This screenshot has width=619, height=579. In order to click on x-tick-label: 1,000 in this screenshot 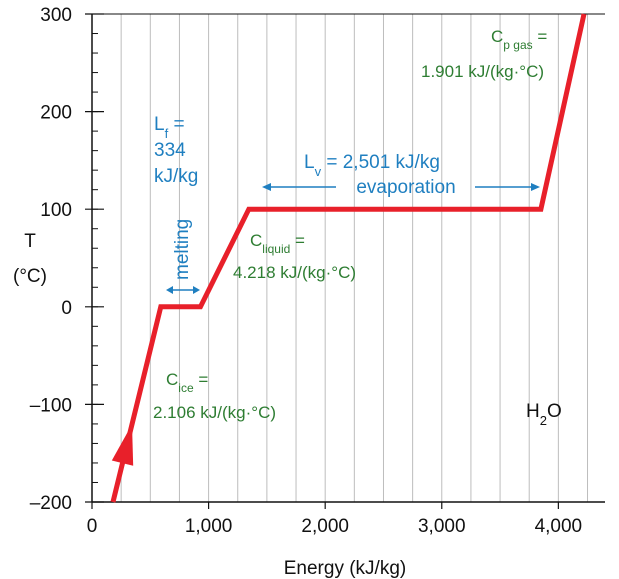, I will do `click(209, 526)`.